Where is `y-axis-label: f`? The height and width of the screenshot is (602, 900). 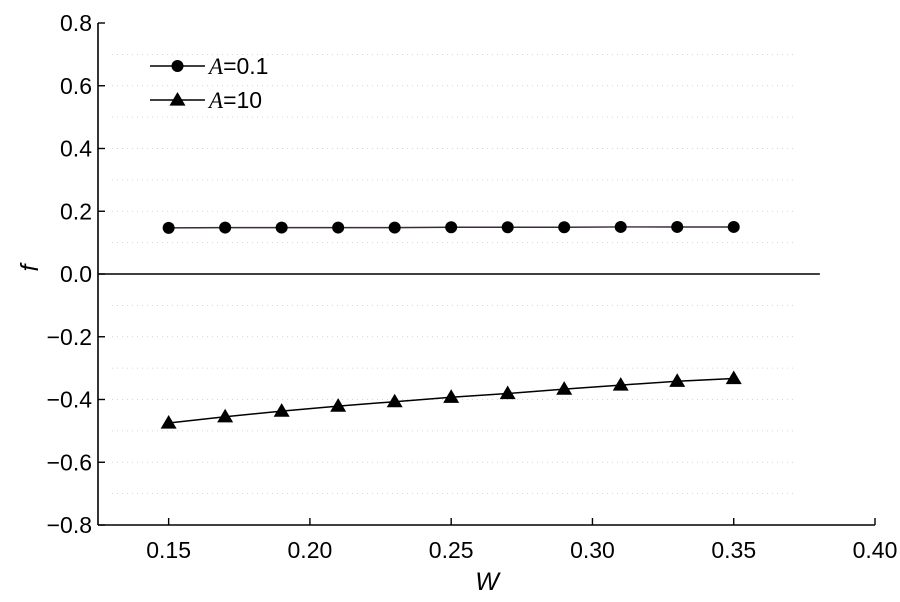
y-axis-label: f is located at coordinates (30, 266).